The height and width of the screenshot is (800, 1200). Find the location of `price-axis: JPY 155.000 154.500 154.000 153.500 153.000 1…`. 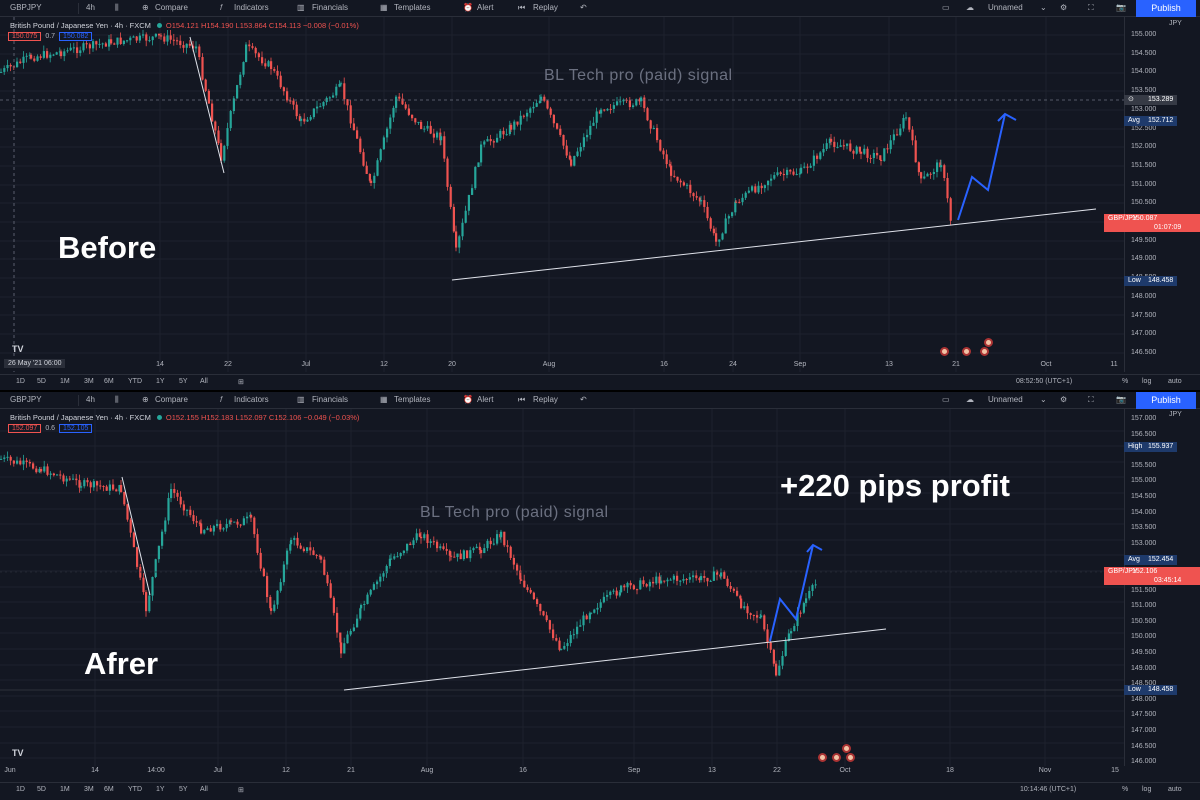

price-axis: JPY 155.000 154.500 154.000 153.500 153.000 1… is located at coordinates (1162, 194).